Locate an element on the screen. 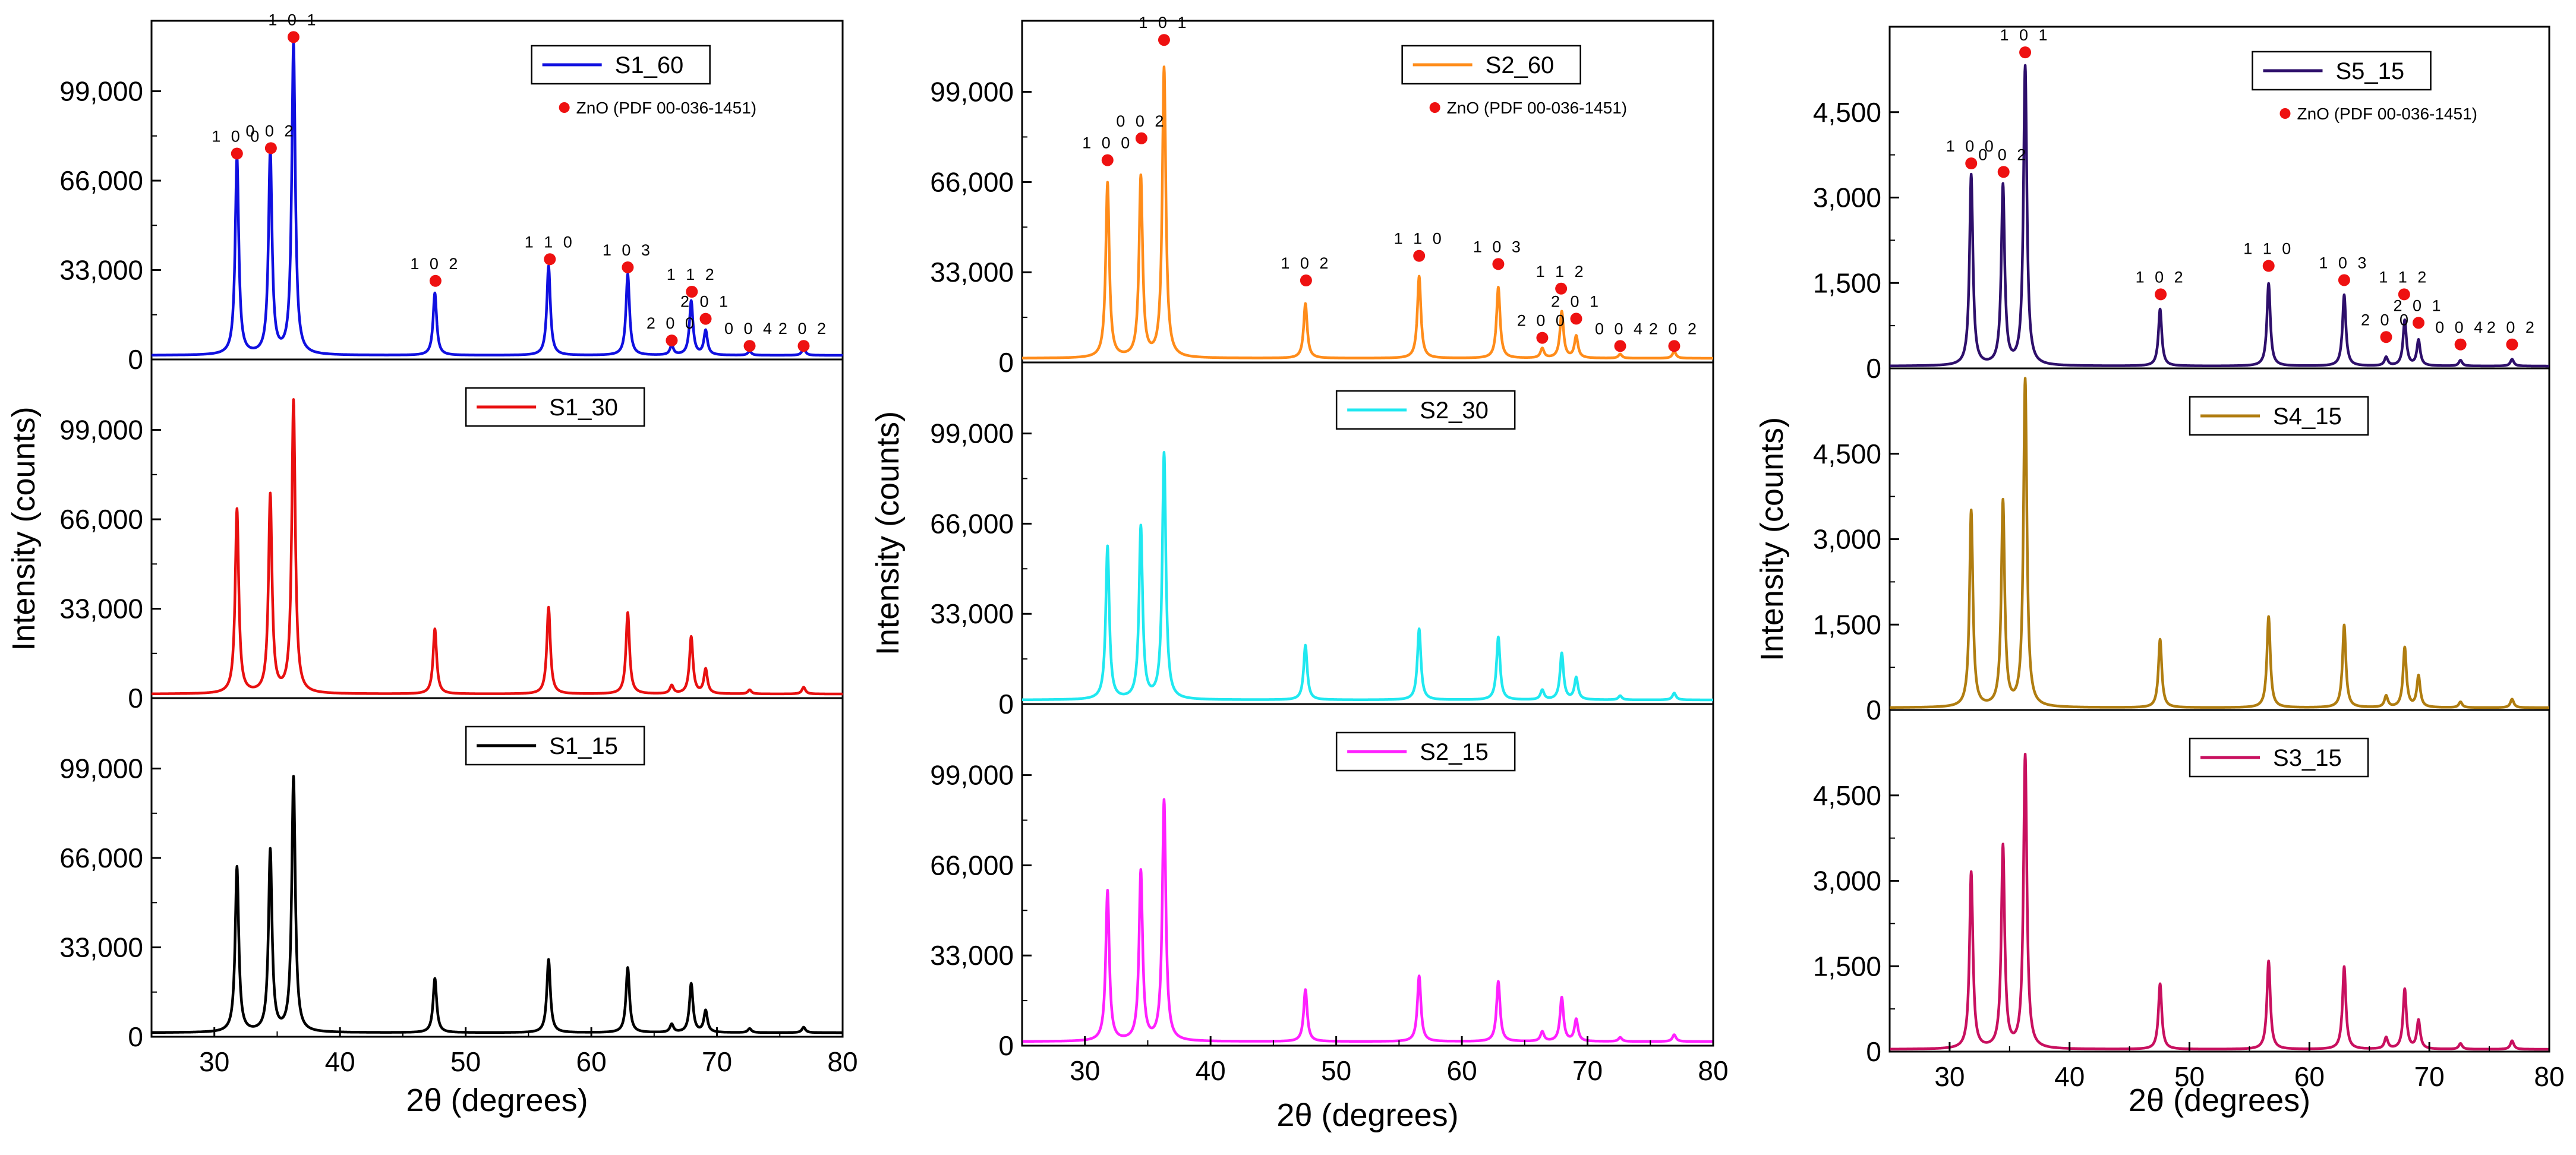 This screenshot has width=2576, height=1155. reflection-hkl-label: 0 0 2 is located at coordinates (2004, 154).